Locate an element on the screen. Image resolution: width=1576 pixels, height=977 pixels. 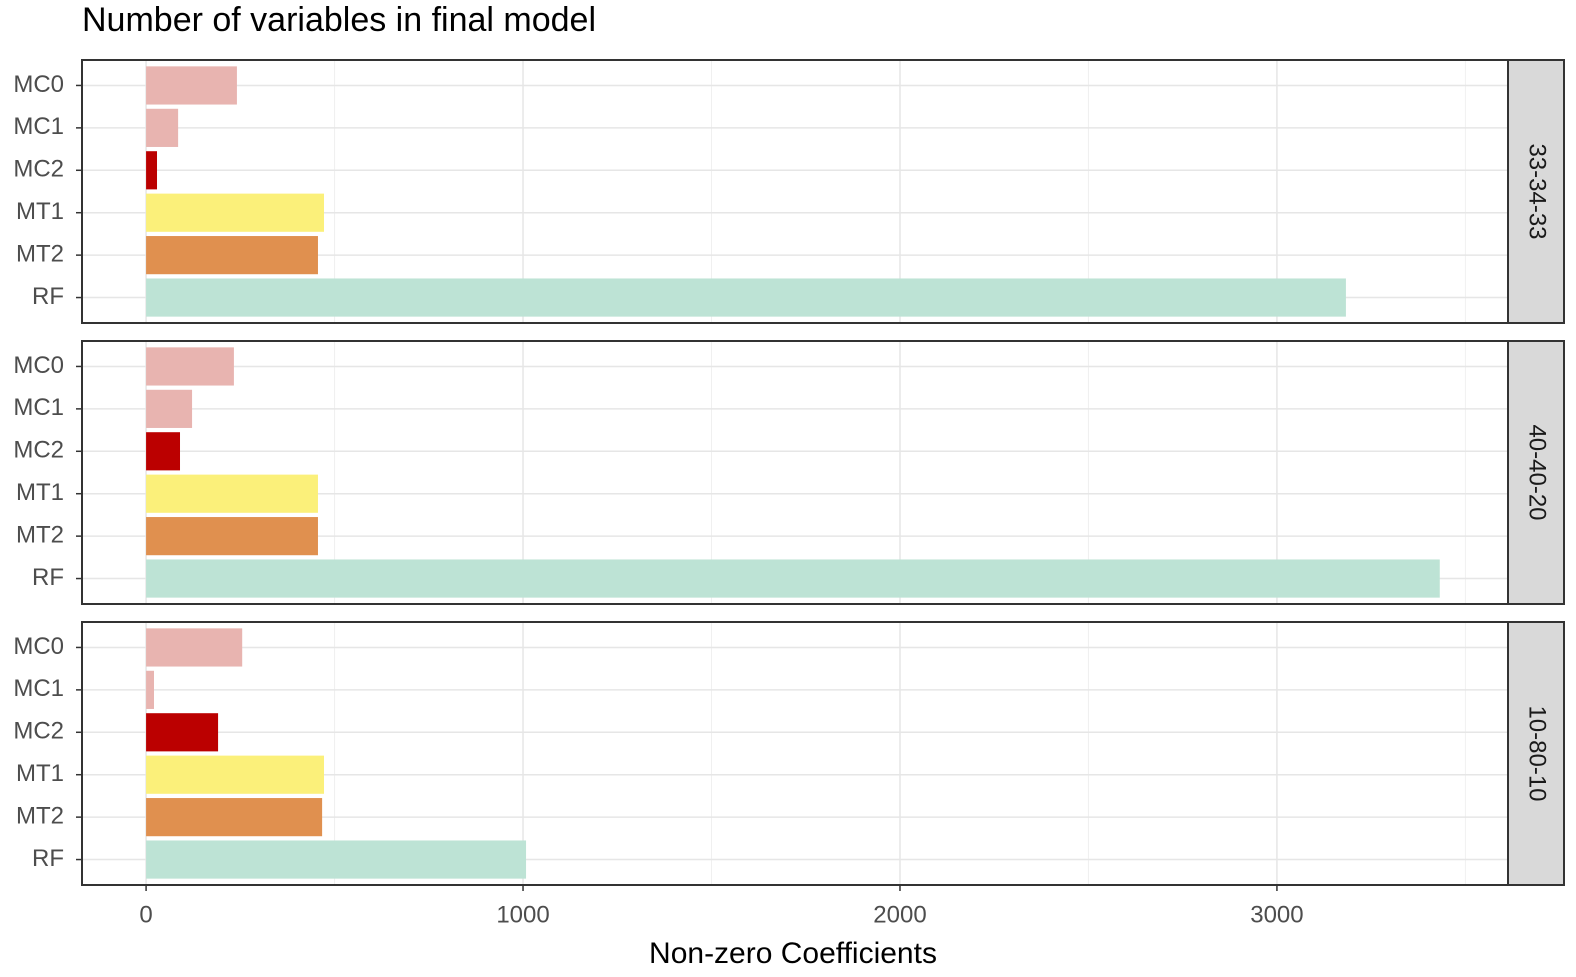
strip-label: 40-40-20 is located at coordinates (1537, 472).